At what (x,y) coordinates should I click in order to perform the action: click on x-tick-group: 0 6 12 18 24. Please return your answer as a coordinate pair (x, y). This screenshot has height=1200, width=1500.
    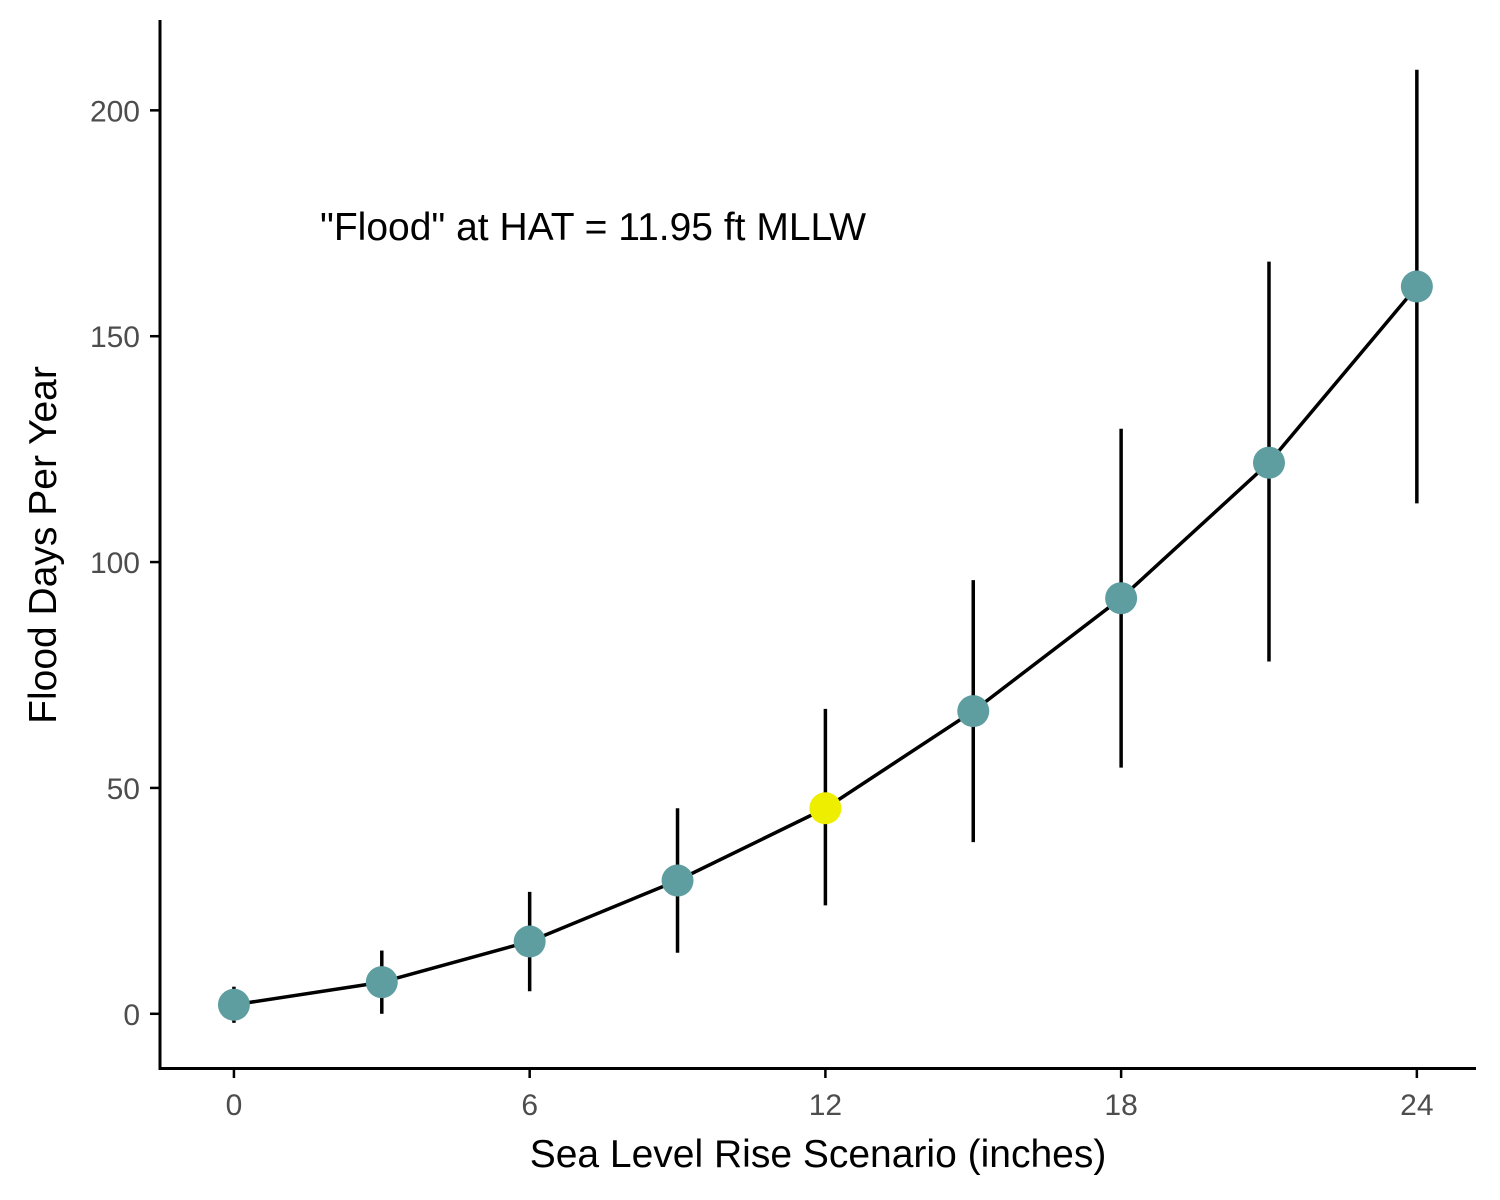
    Looking at the image, I should click on (830, 1095).